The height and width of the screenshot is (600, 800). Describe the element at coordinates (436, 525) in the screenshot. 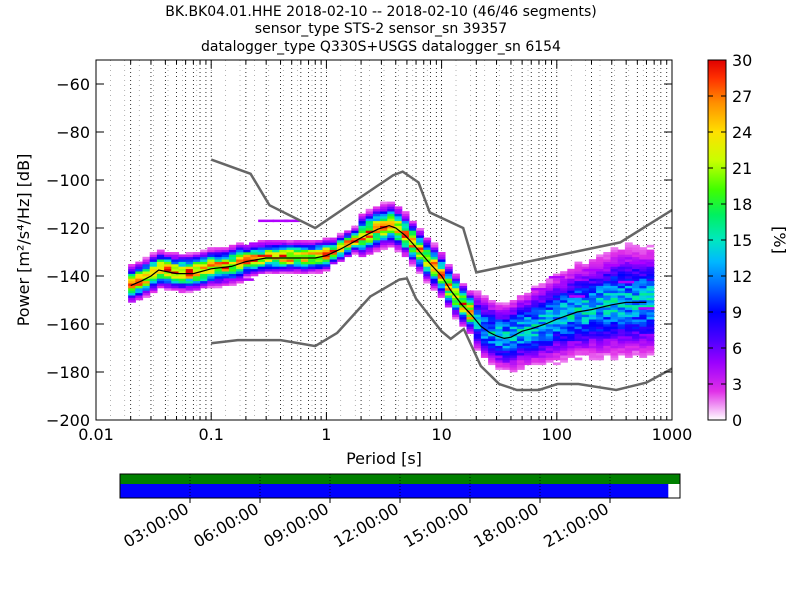

I see `timeline-tick-label: 15:00:00` at that location.